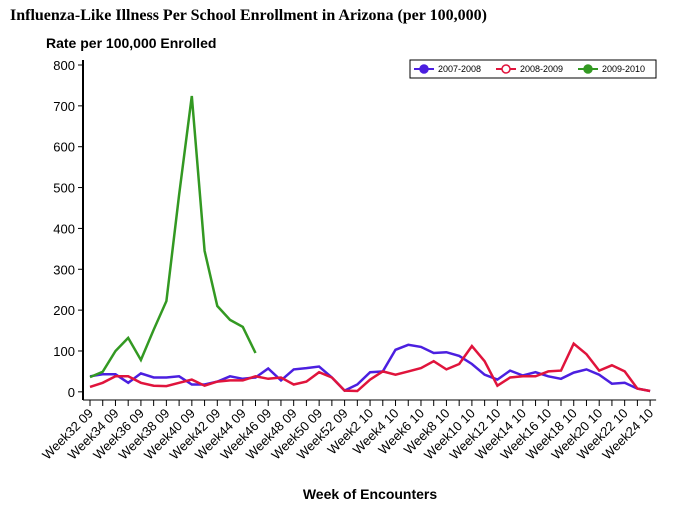 The width and height of the screenshot is (683, 513). What do you see at coordinates (64, 147) in the screenshot?
I see `y-tick-label: 600` at bounding box center [64, 147].